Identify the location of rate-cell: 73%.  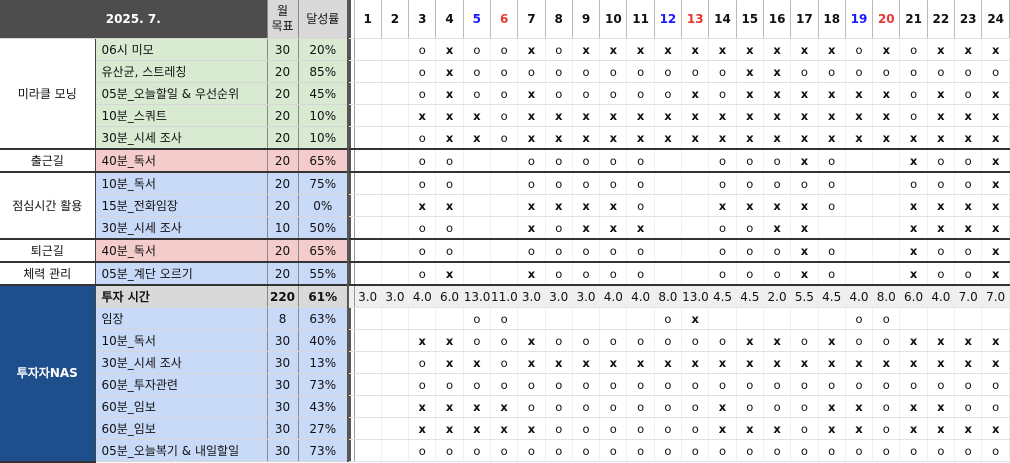
(325, 450).